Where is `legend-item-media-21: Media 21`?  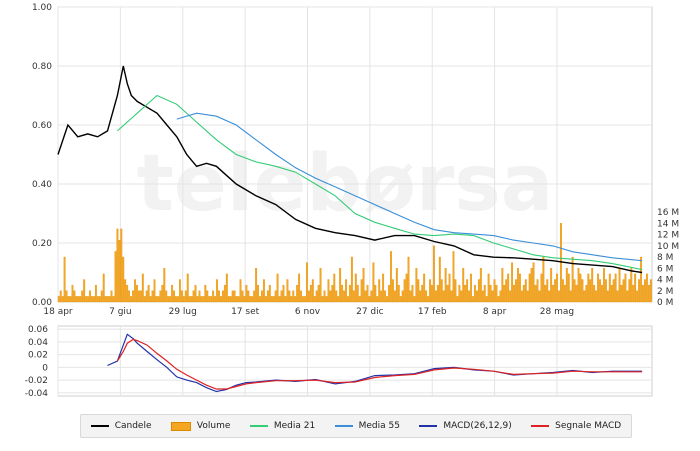
legend-item-media-21: Media 21 is located at coordinates (282, 426).